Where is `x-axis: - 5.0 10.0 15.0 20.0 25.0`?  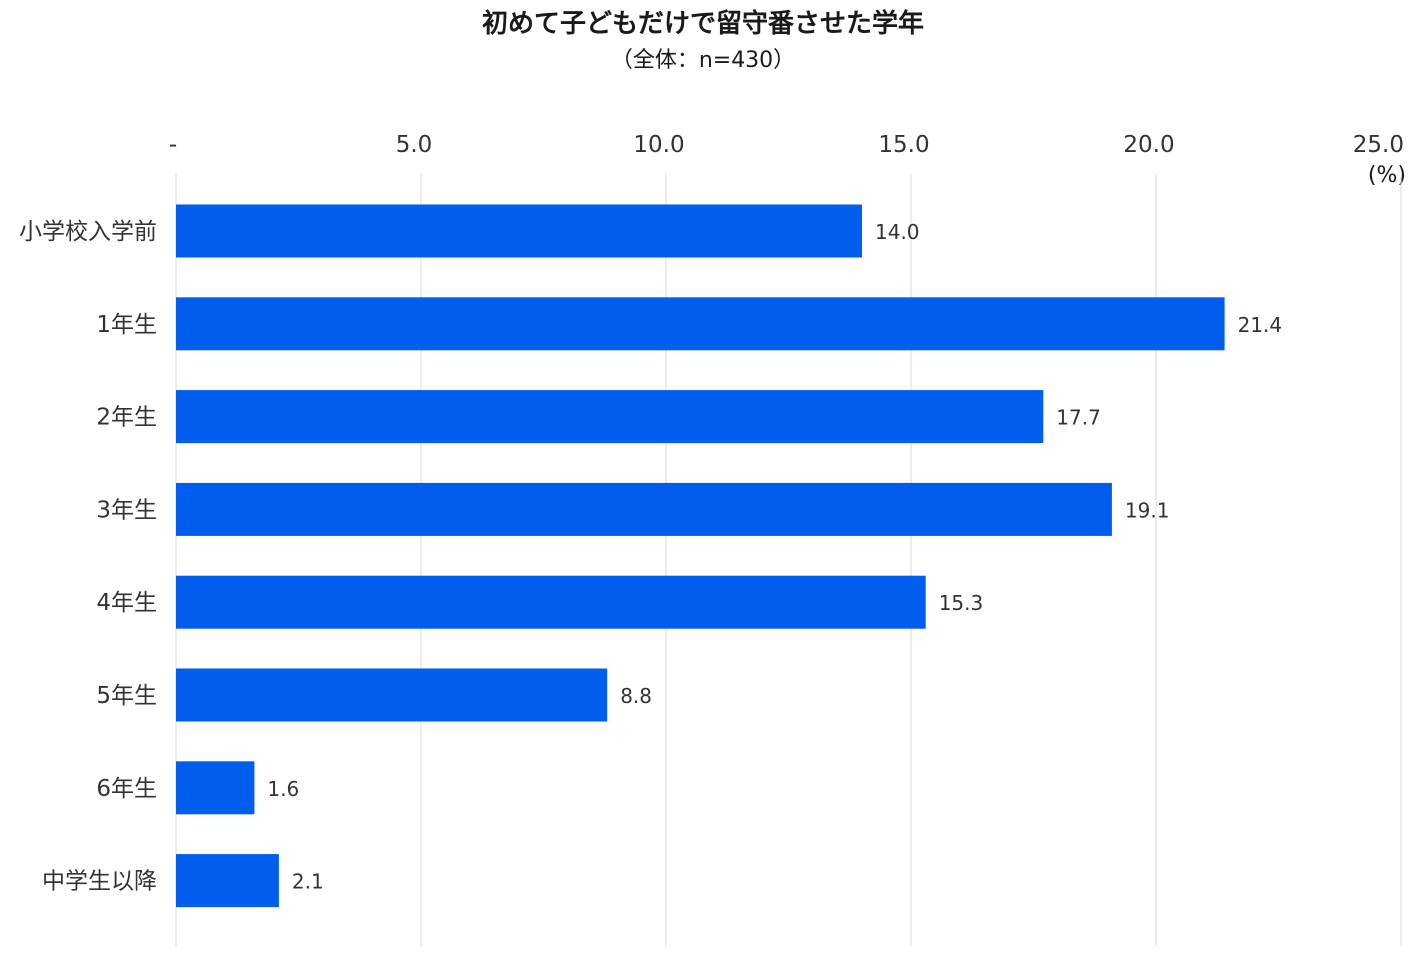
x-axis: - 5.0 10.0 15.0 20.0 25.0 is located at coordinates (786, 145).